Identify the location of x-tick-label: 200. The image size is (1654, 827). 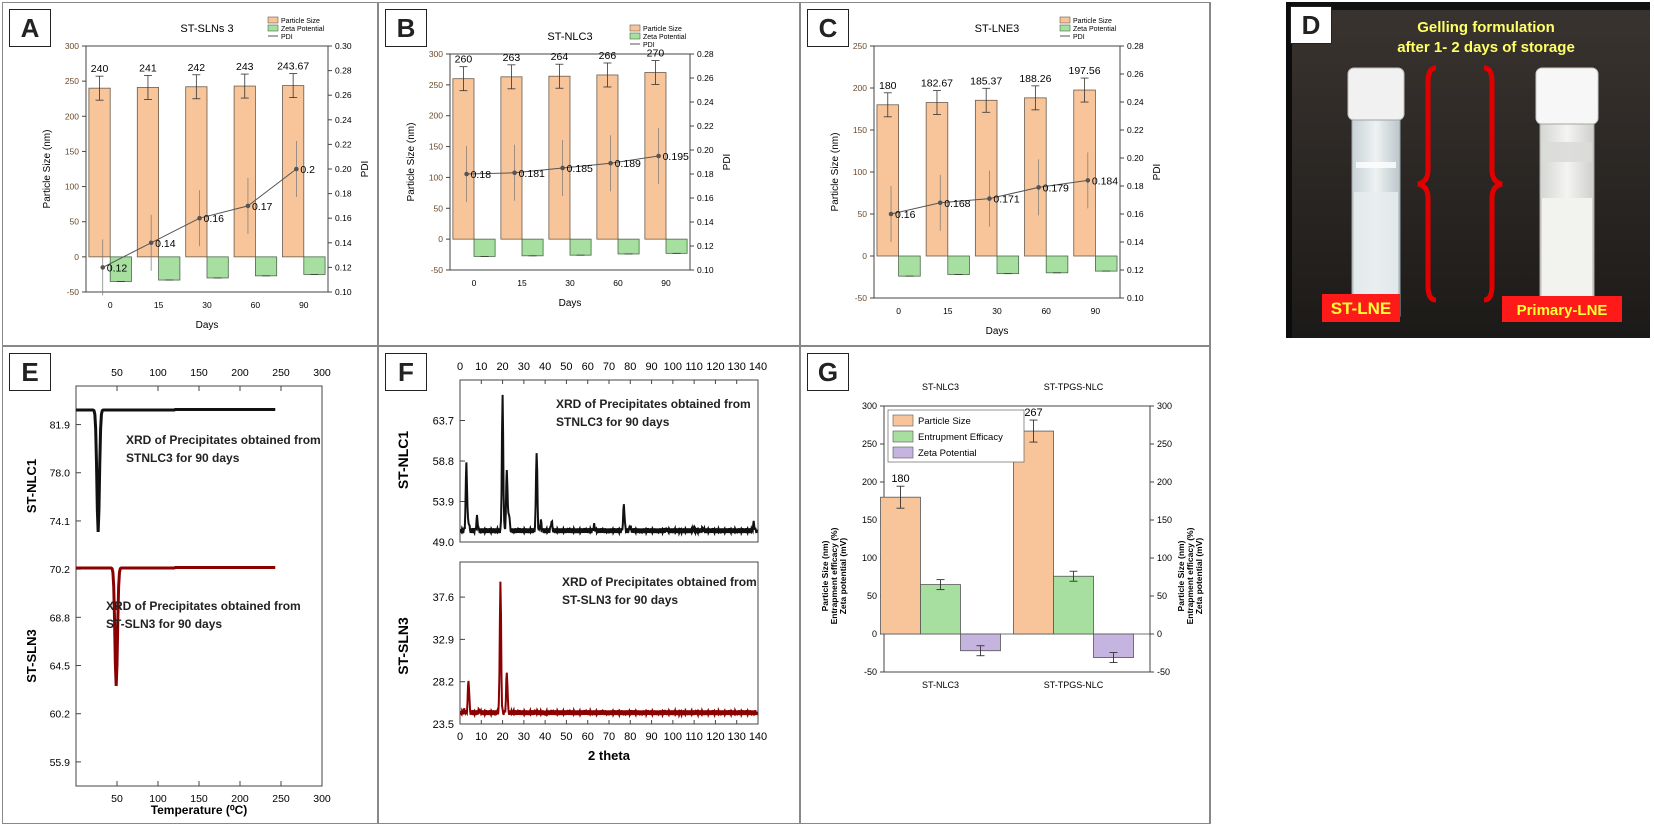
(240, 799).